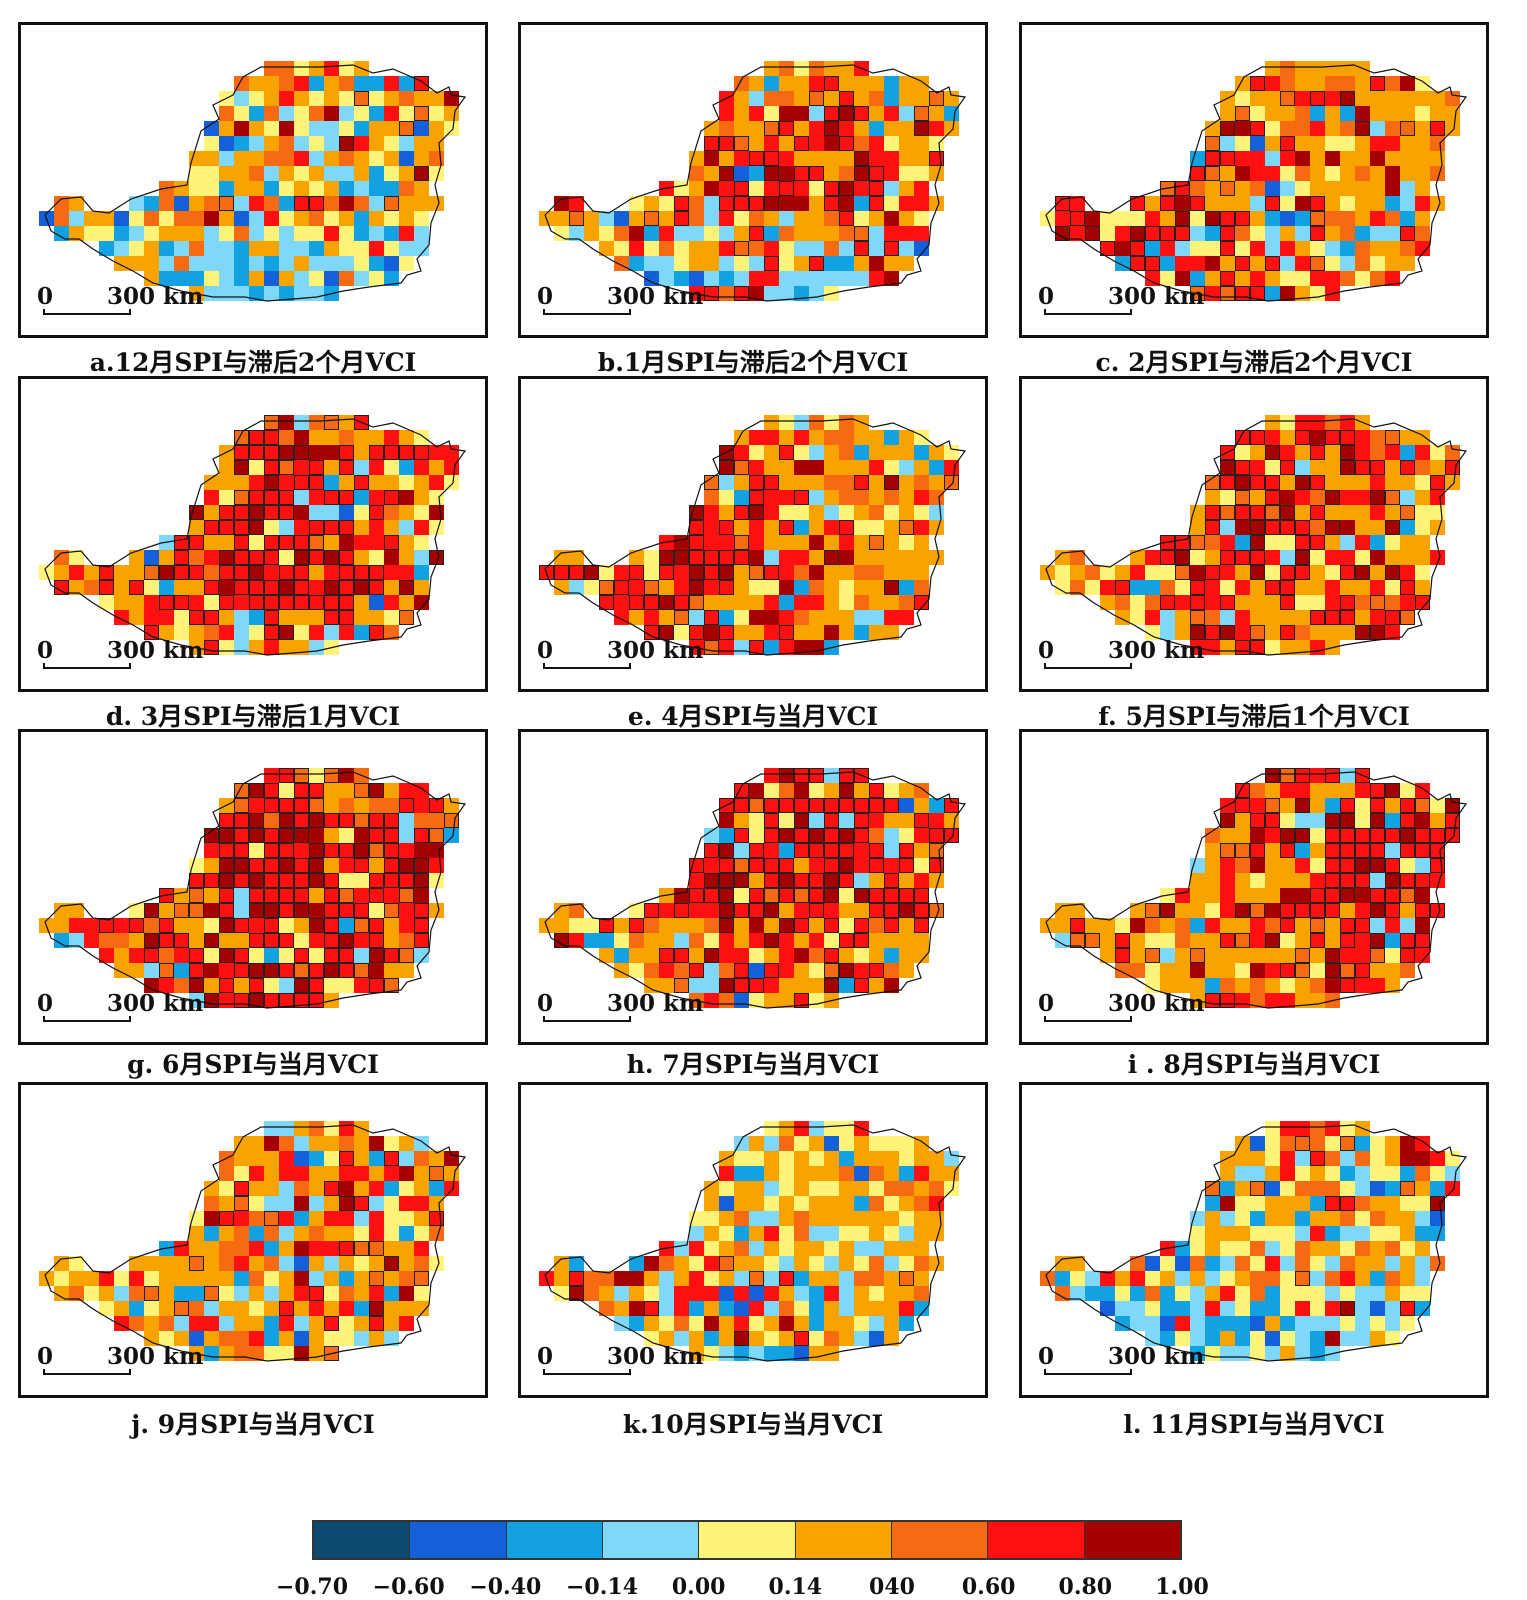  What do you see at coordinates (155, 1356) in the screenshot?
I see `scale-bar-distance-label: 300 km` at bounding box center [155, 1356].